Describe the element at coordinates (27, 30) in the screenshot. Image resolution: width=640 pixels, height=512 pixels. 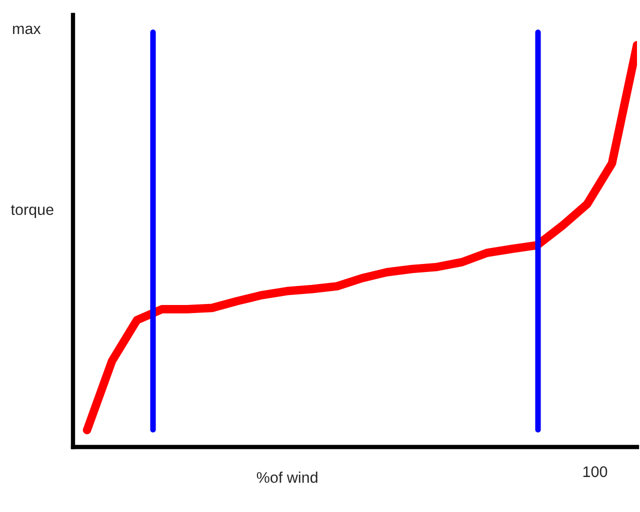
I see `text: max` at that location.